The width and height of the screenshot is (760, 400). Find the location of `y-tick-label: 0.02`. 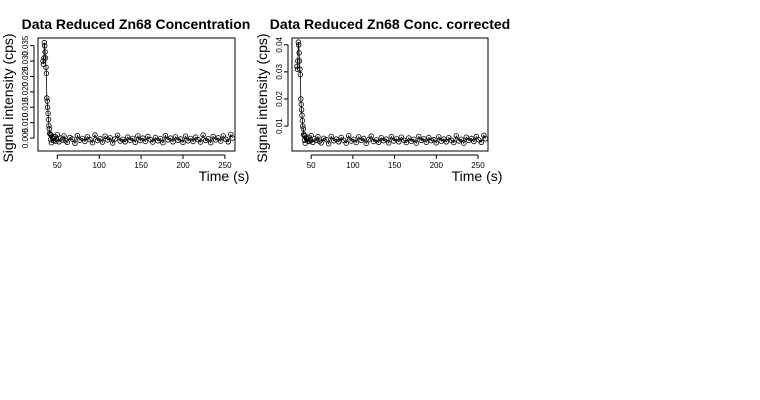

y-tick-label: 0.02 is located at coordinates (279, 99).